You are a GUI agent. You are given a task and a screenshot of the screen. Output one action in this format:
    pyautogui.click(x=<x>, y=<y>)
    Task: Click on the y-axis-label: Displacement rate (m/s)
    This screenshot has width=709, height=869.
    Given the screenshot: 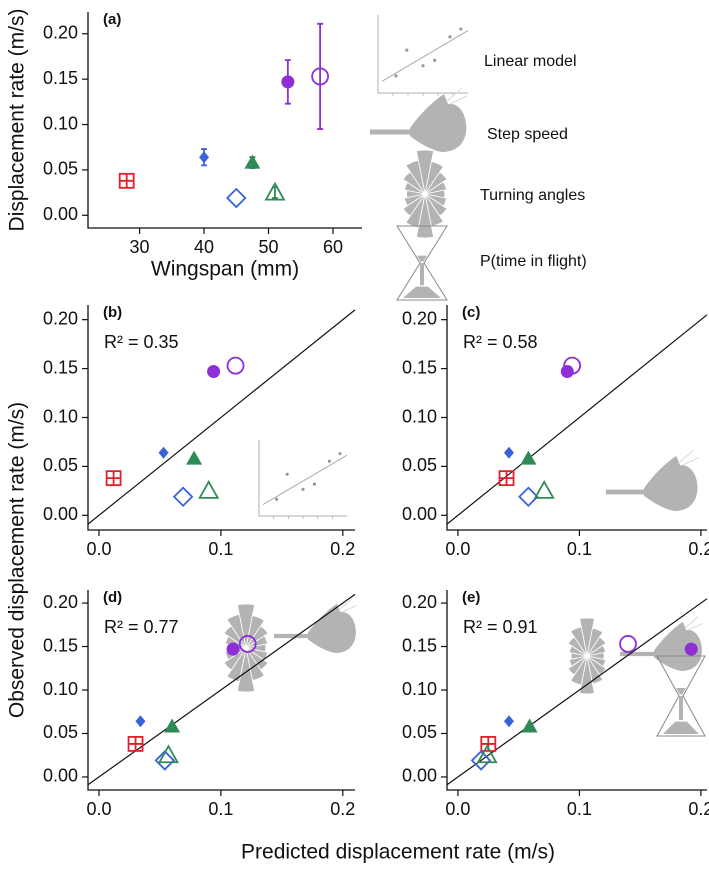 What is the action you would take?
    pyautogui.click(x=17, y=120)
    